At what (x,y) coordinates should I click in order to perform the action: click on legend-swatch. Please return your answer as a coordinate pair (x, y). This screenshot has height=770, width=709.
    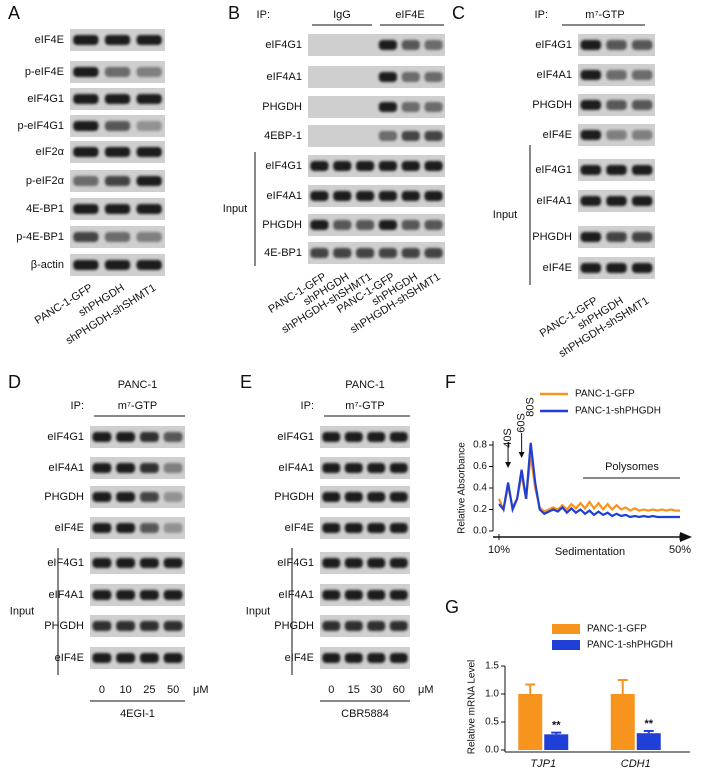
    Looking at the image, I should click on (566, 645).